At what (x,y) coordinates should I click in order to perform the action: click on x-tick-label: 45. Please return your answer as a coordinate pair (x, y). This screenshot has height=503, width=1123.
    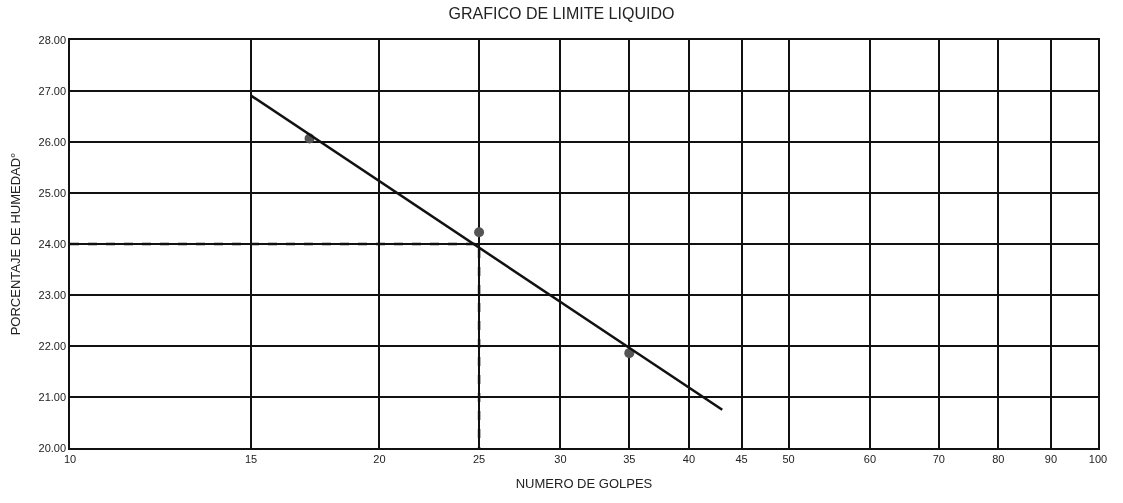
    Looking at the image, I should click on (741, 458).